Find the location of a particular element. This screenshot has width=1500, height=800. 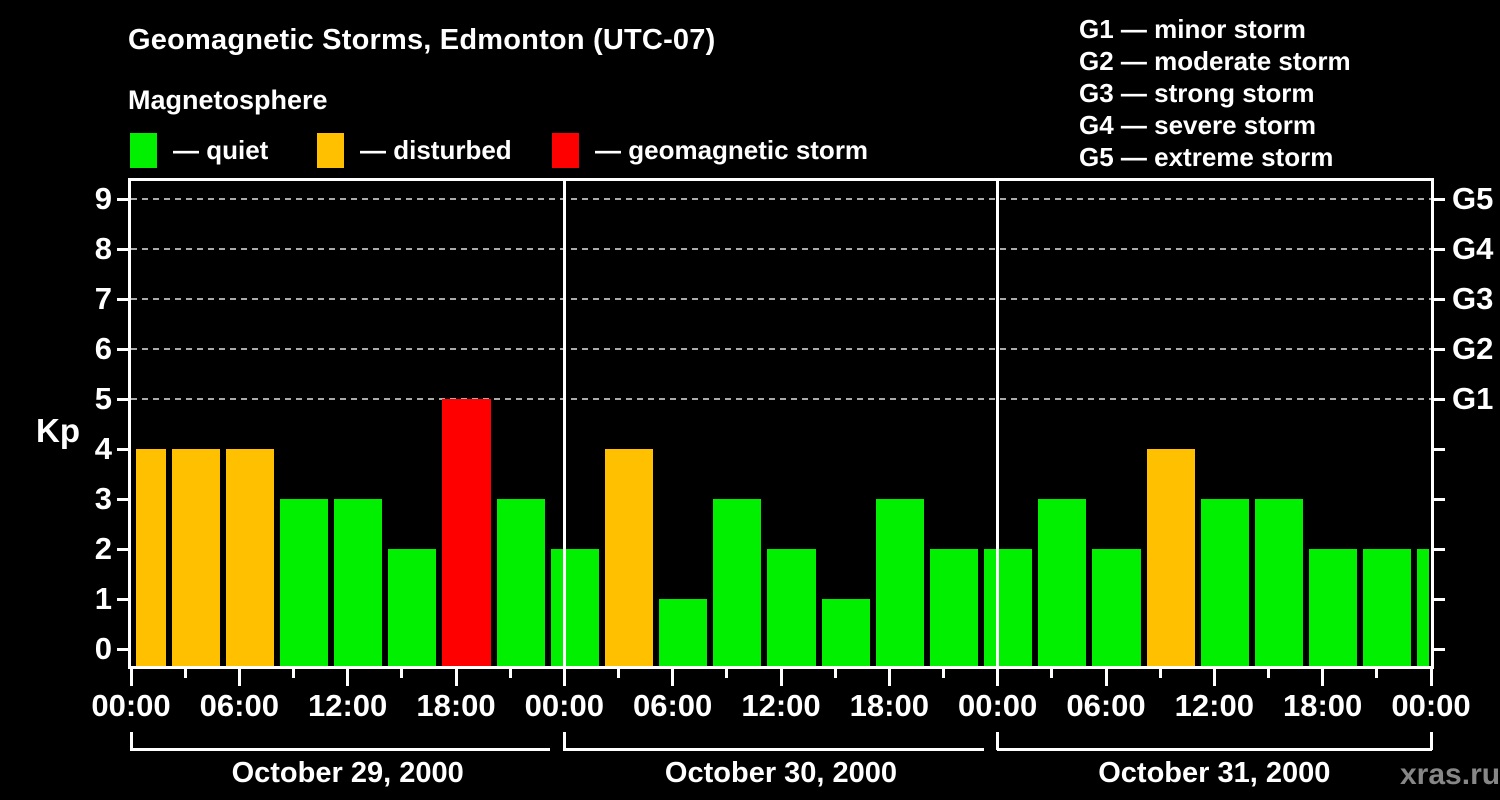

g-level-label: G4 is located at coordinates (1473, 248).